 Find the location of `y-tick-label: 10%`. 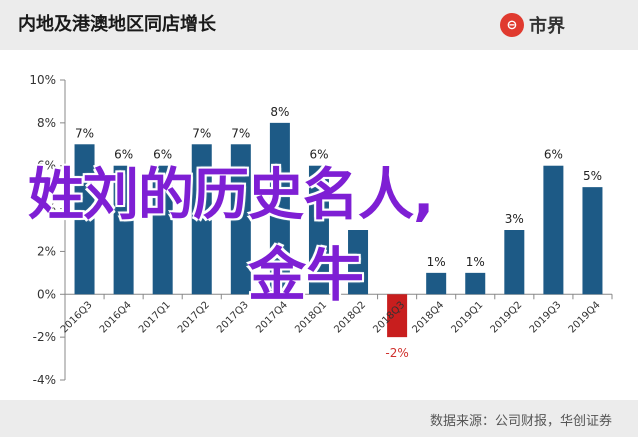

y-tick-label: 10% is located at coordinates (42, 80).